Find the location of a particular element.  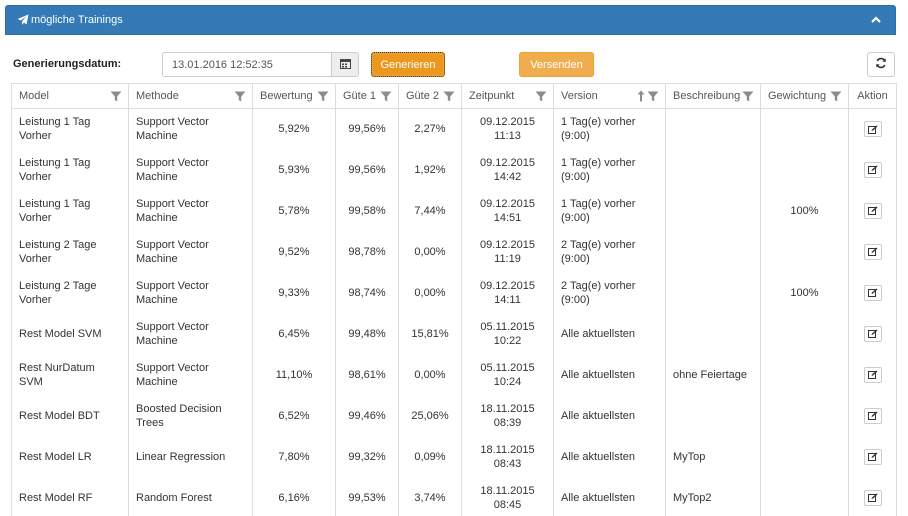

timestamp-cell: 09.12.2015 11:13 is located at coordinates (507, 129).